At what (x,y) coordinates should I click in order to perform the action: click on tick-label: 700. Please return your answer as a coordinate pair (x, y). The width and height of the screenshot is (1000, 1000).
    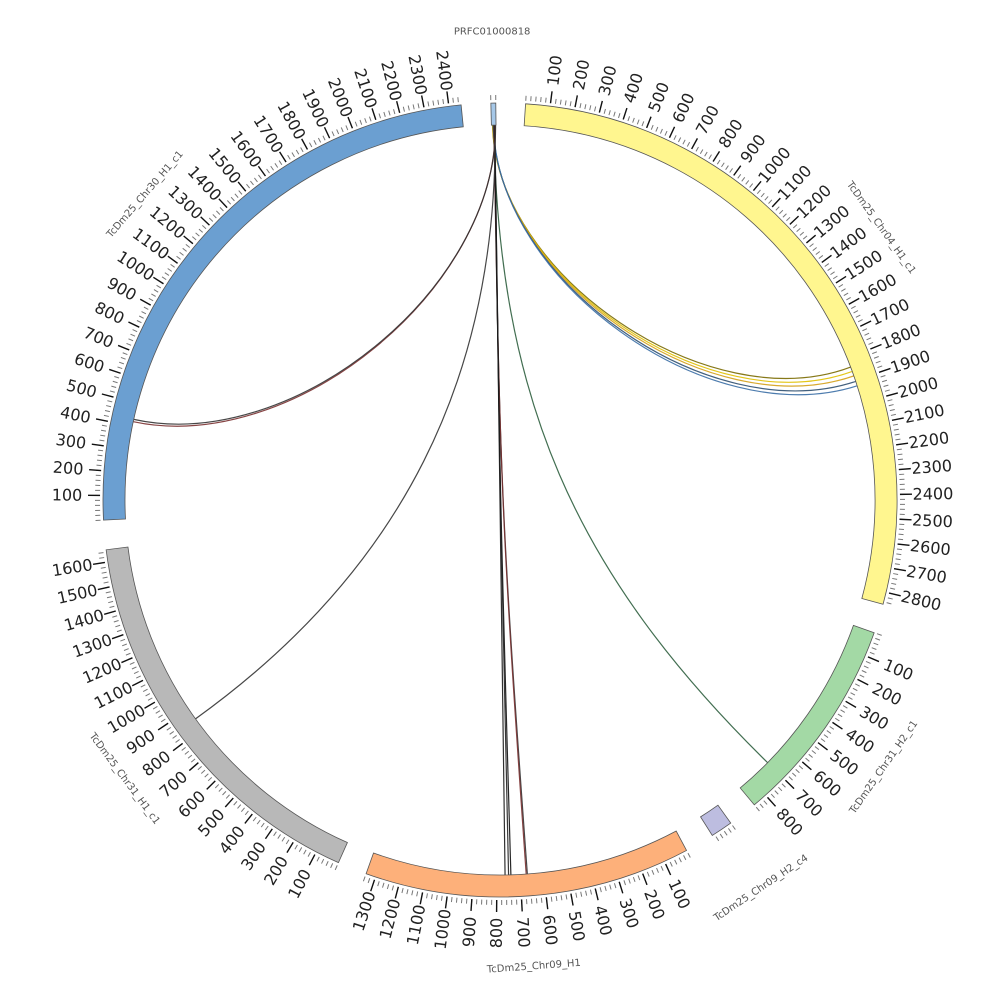
    Looking at the image, I should click on (98, 337).